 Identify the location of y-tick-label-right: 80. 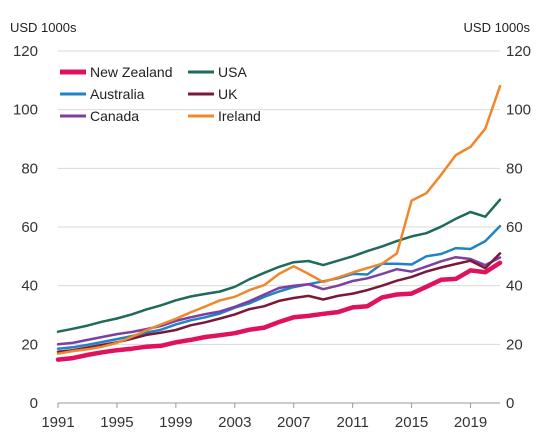
(514, 168).